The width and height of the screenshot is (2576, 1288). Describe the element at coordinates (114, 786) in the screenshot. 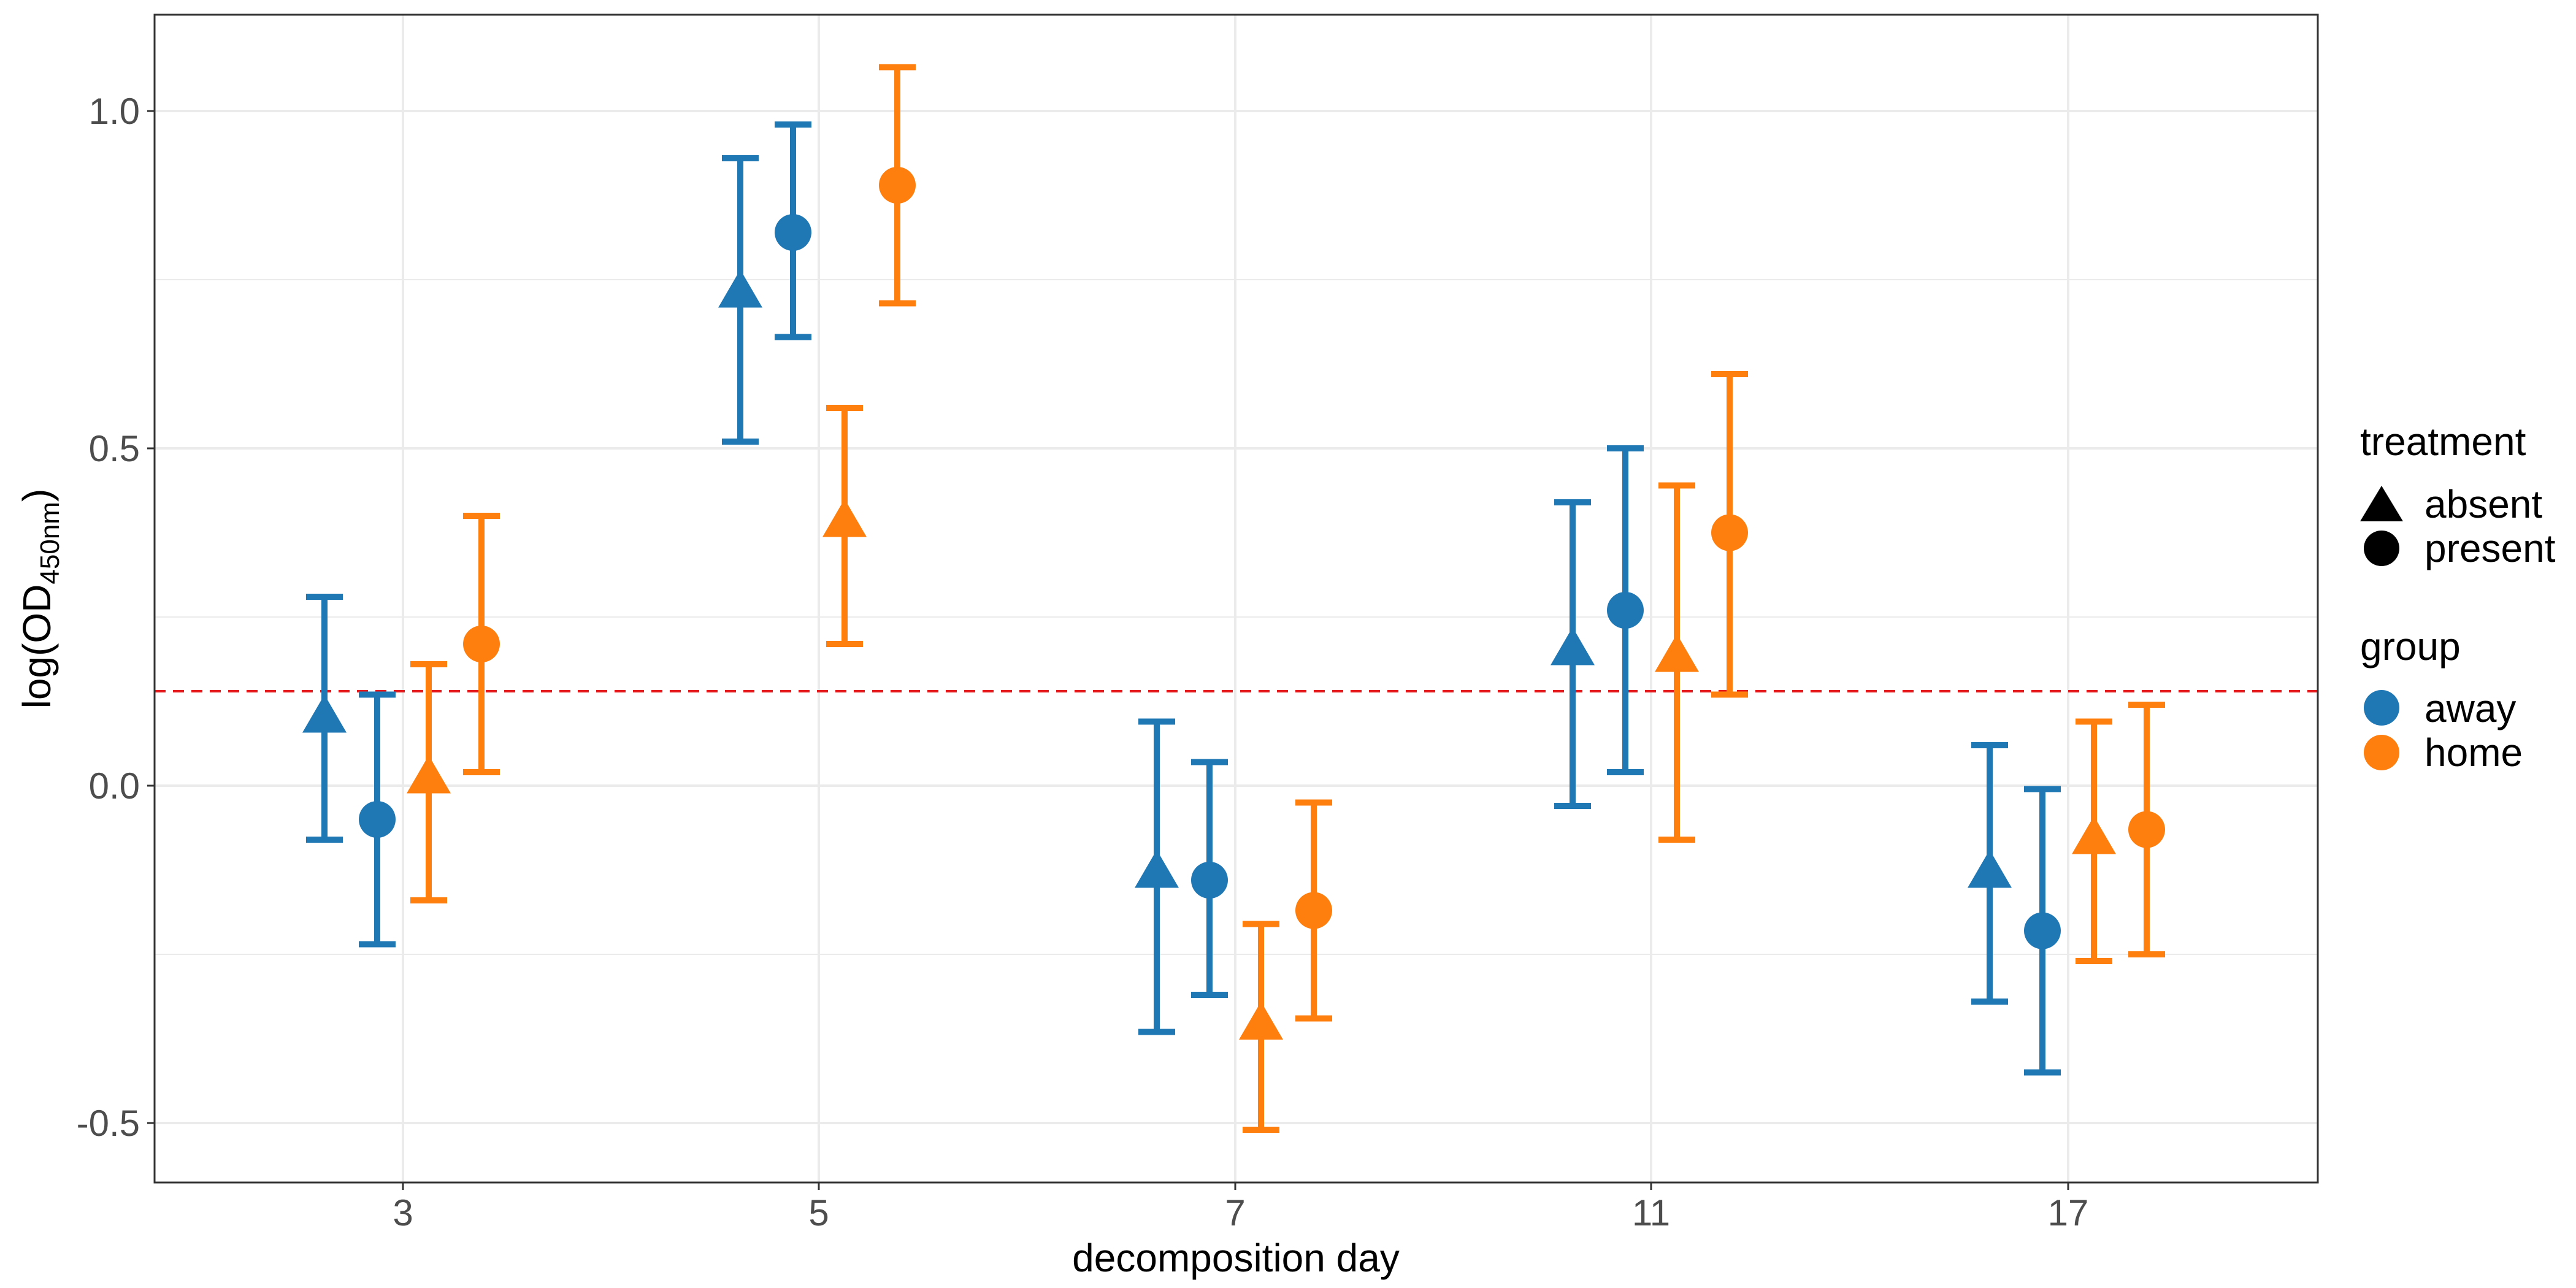

I see `y-tick-label: 0.0` at that location.